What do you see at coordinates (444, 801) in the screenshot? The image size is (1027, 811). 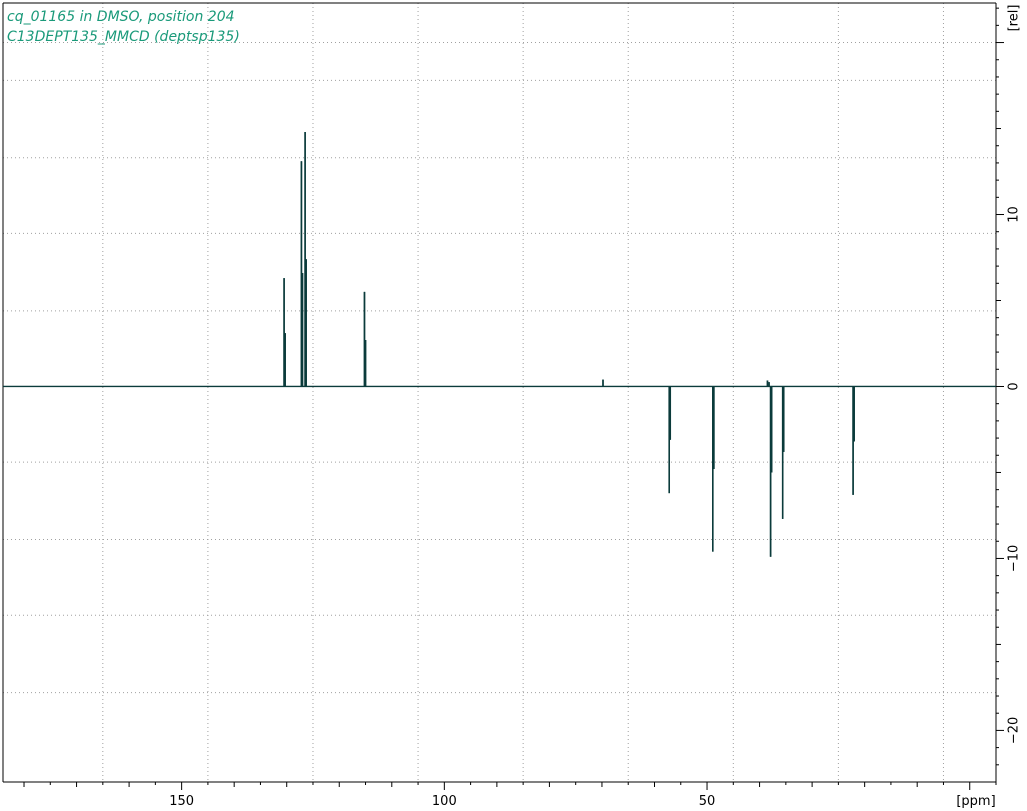 I see `x-tick-label: 100` at bounding box center [444, 801].